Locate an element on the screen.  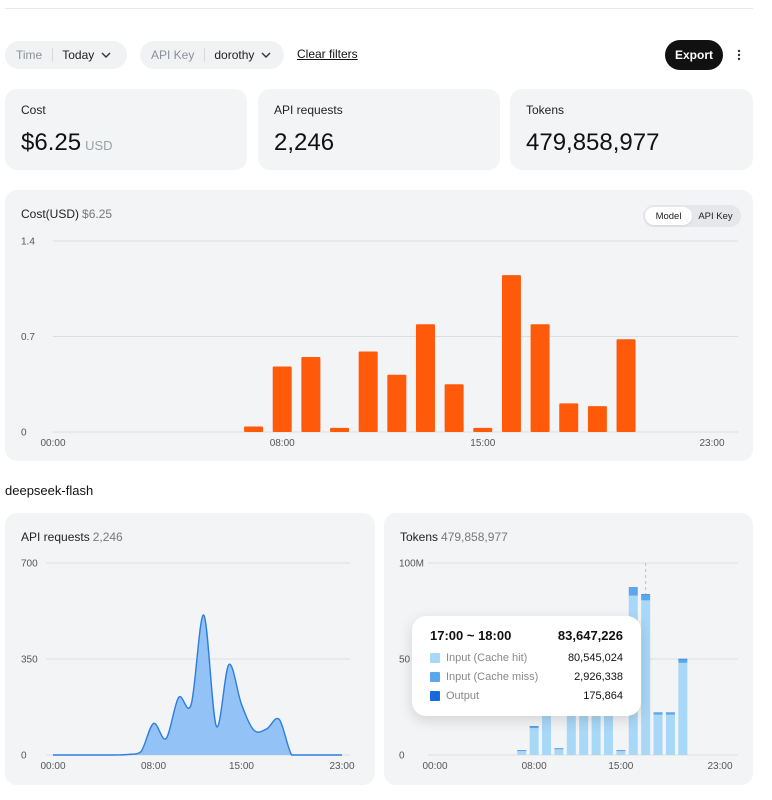
requests-chart-title: API requests 2,246 is located at coordinates (72, 537).